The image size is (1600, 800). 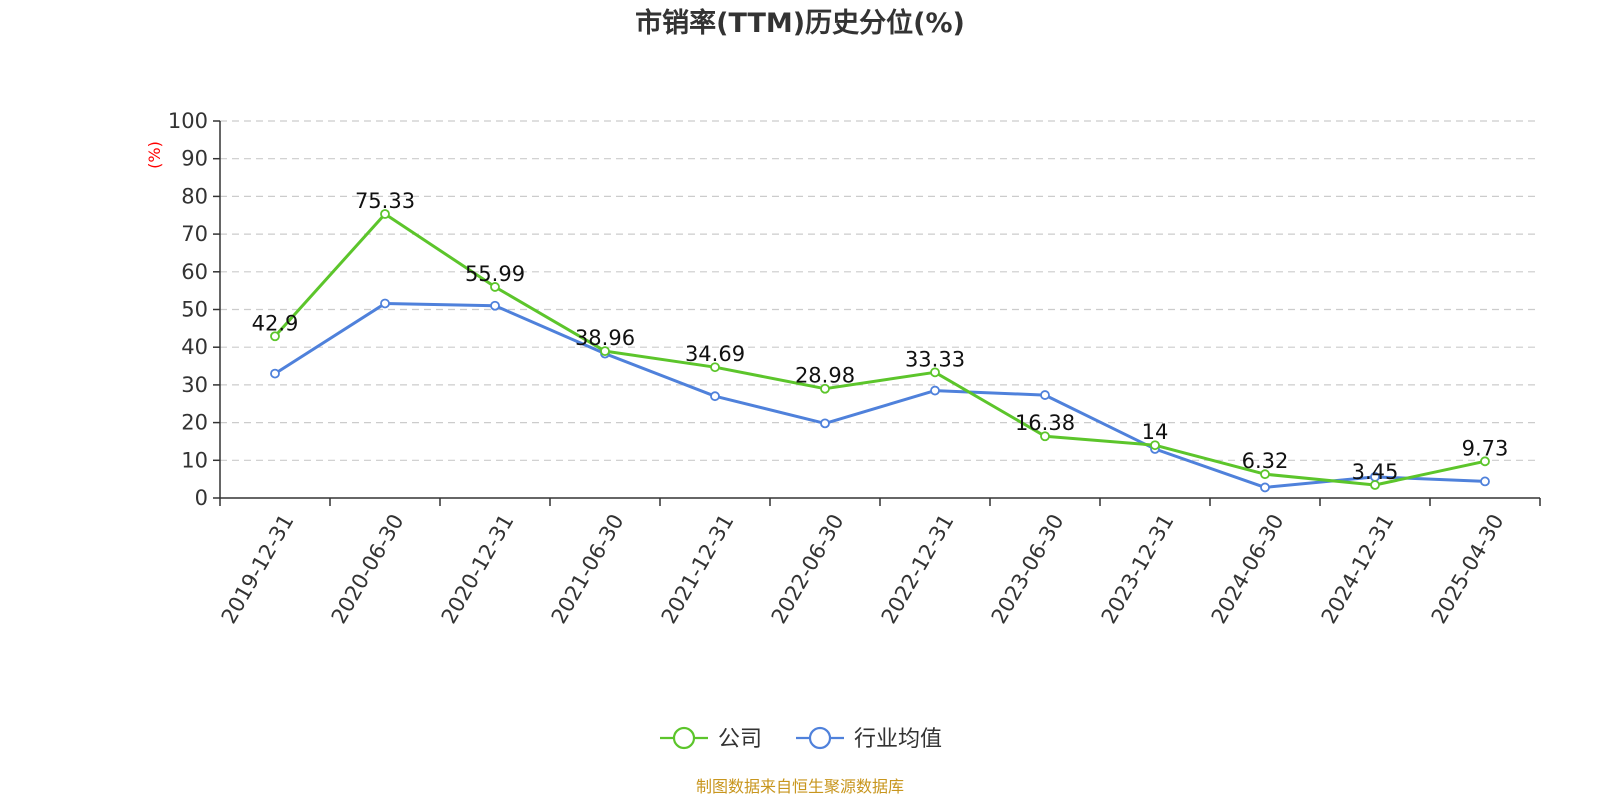 I want to click on legend-item: 行业均值, so click(x=869, y=739).